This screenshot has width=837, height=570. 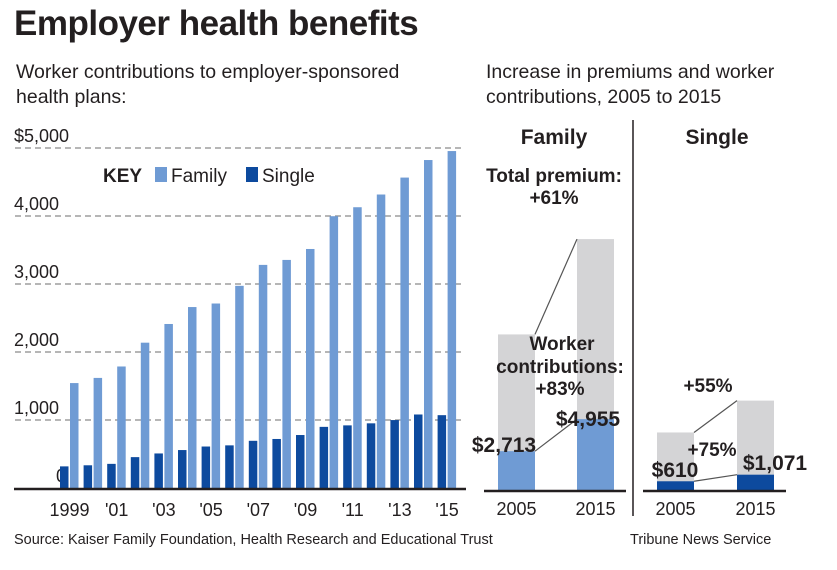 I want to click on bar-single-2014, so click(x=418, y=451).